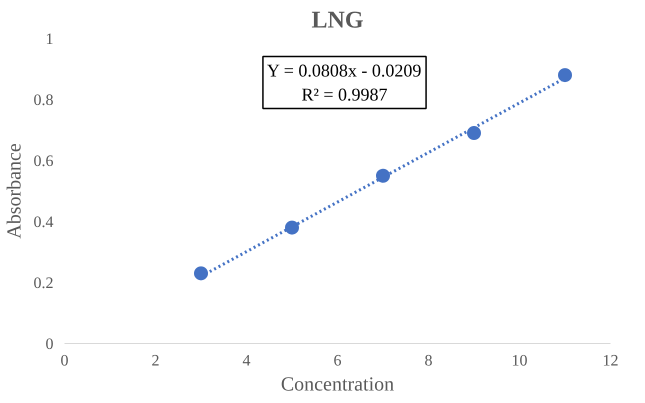 The height and width of the screenshot is (403, 645). I want to click on y-tick-label: 0, so click(50, 344).